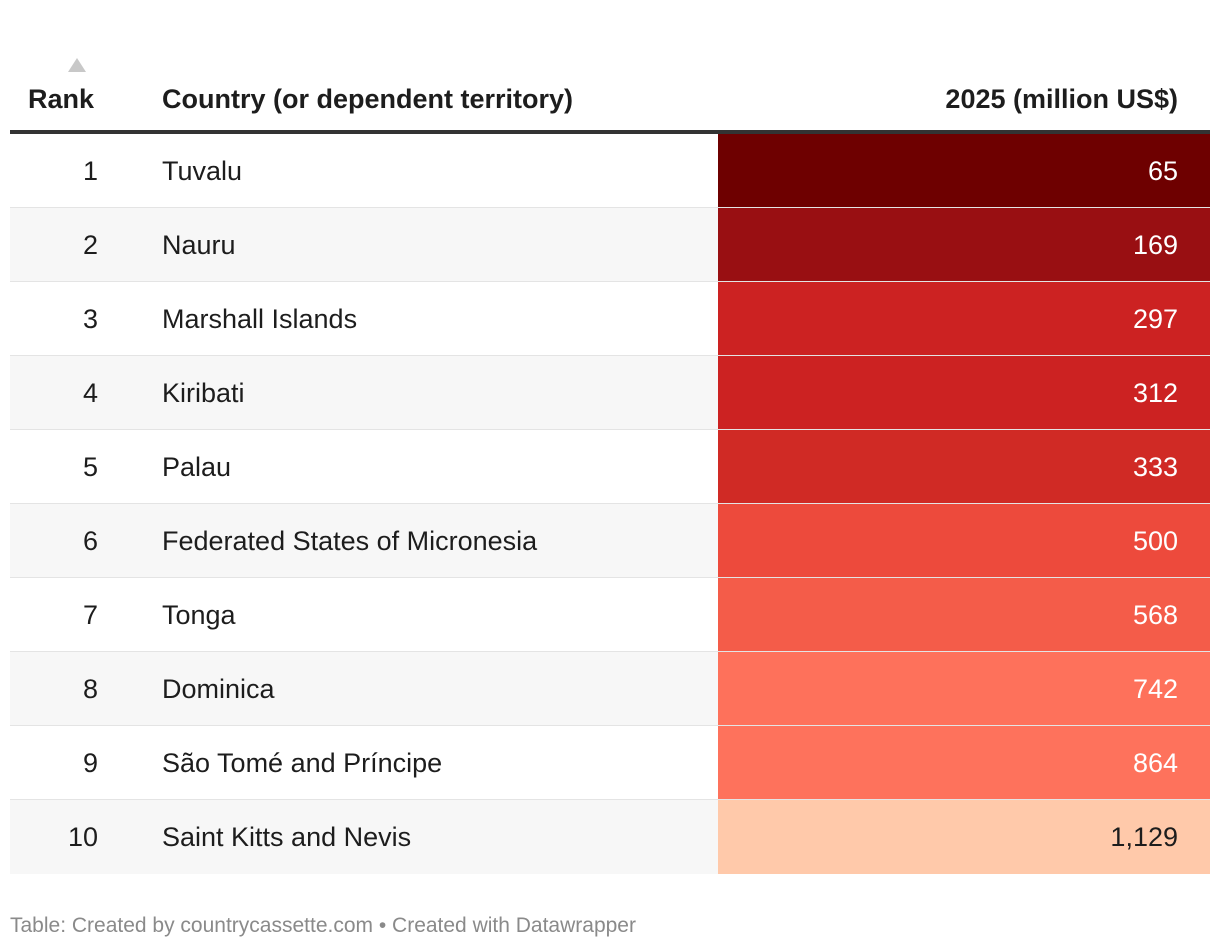 The image size is (1220, 952). Describe the element at coordinates (610, 171) in the screenshot. I see `table-row: 1 Tuvalu 65` at that location.